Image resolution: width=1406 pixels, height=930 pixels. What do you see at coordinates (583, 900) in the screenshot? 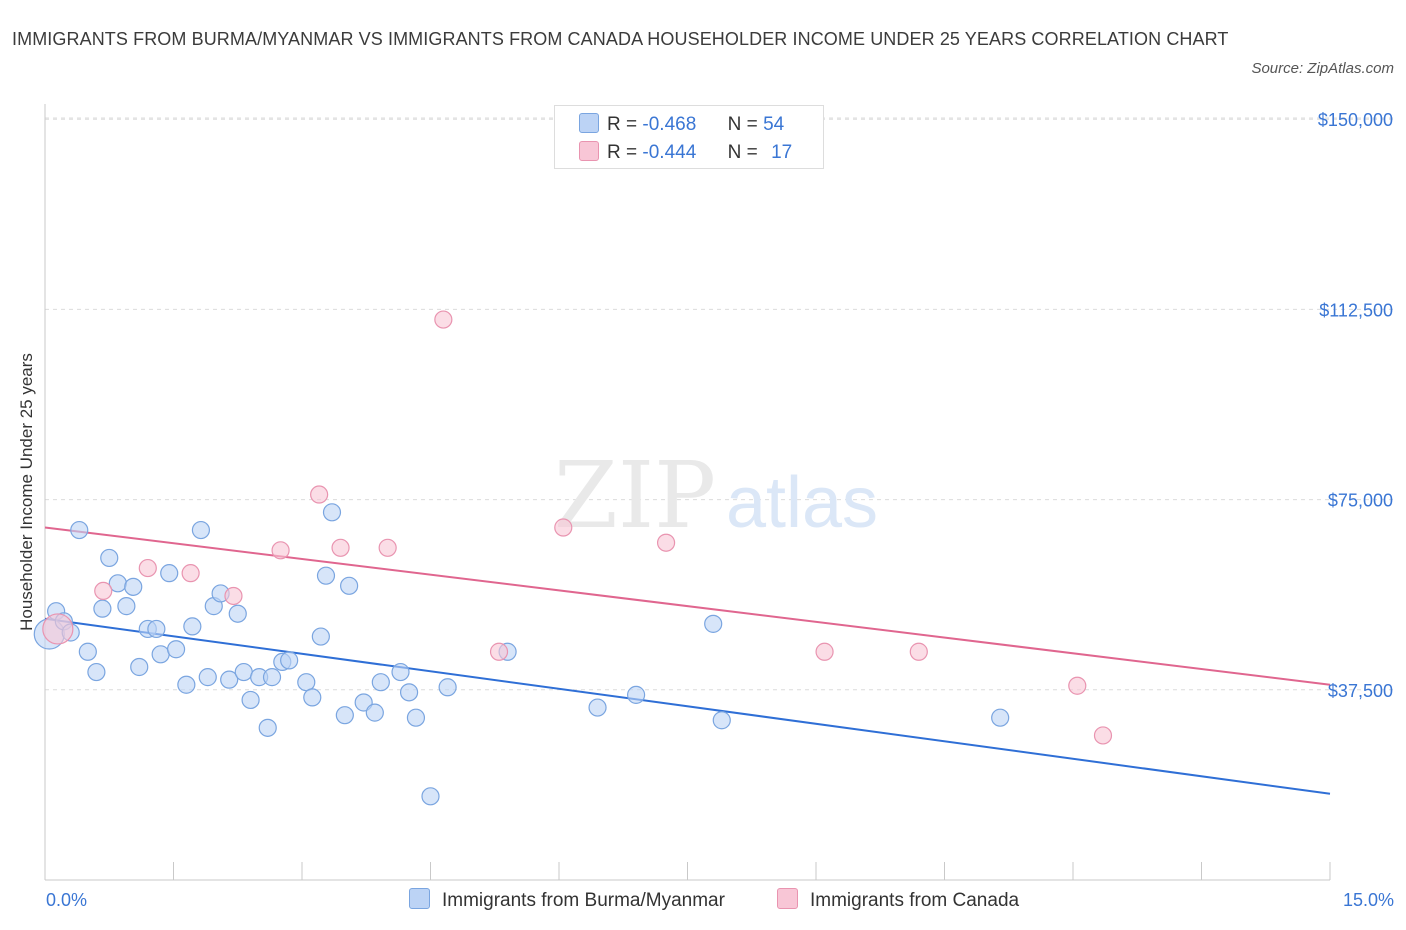
I see `series-legend-label: Immigrants from Burma/Myanmar` at bounding box center [583, 900].